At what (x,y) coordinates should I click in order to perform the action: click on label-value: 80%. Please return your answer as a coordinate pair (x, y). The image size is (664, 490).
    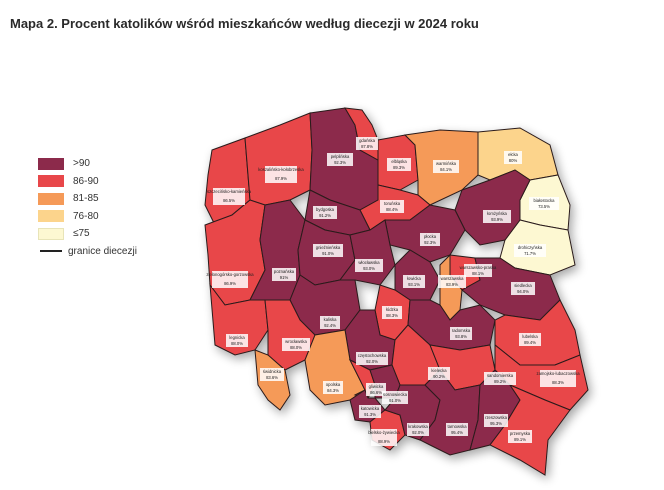
    Looking at the image, I should click on (513, 160).